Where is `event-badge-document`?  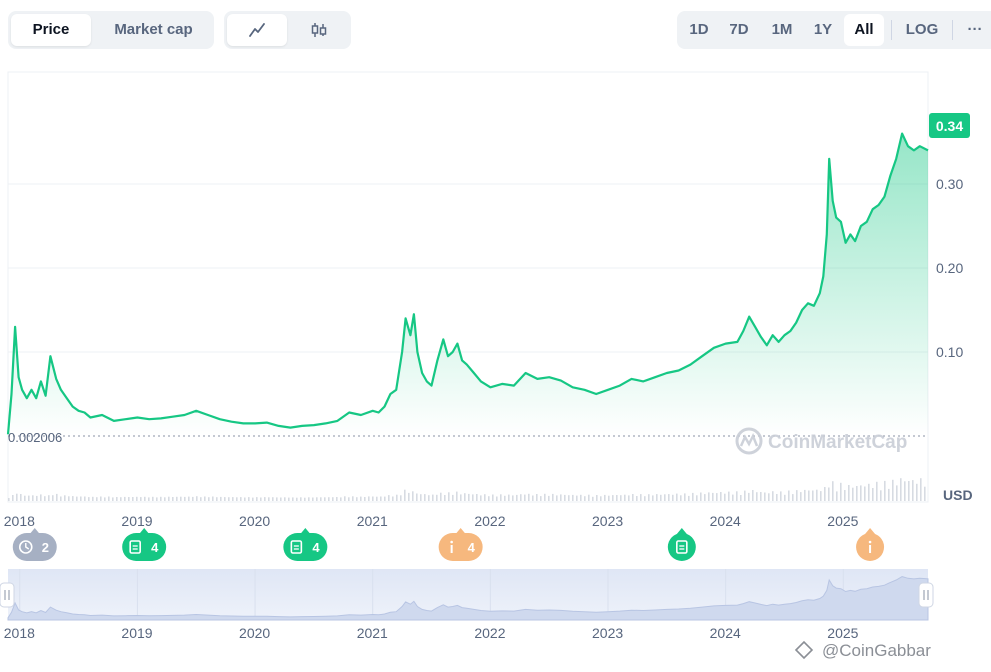 event-badge-document is located at coordinates (681, 544).